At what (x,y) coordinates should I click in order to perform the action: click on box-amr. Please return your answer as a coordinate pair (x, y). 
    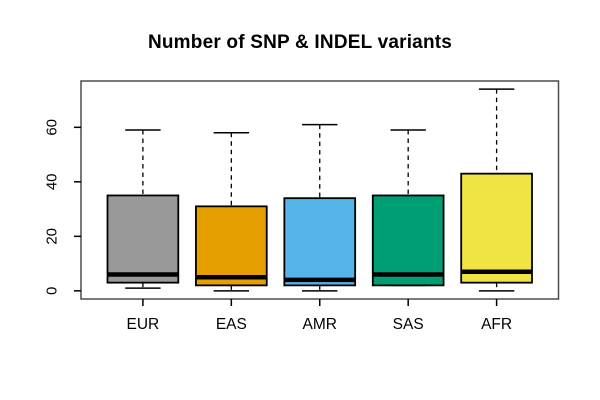
    Looking at the image, I should click on (320, 242).